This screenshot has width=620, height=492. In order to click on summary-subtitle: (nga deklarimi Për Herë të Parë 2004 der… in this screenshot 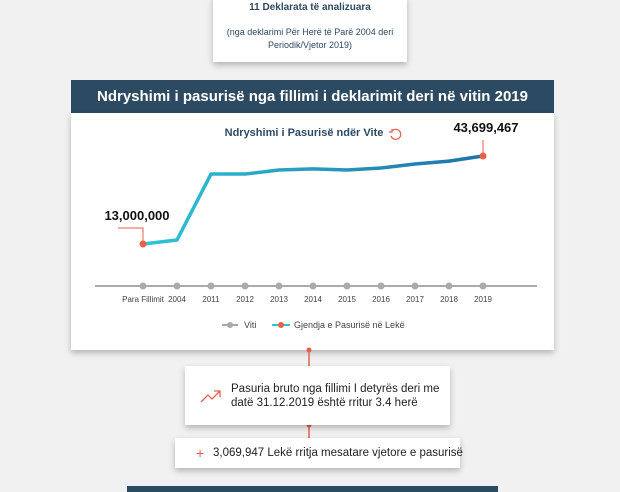, I will do `click(310, 38)`.